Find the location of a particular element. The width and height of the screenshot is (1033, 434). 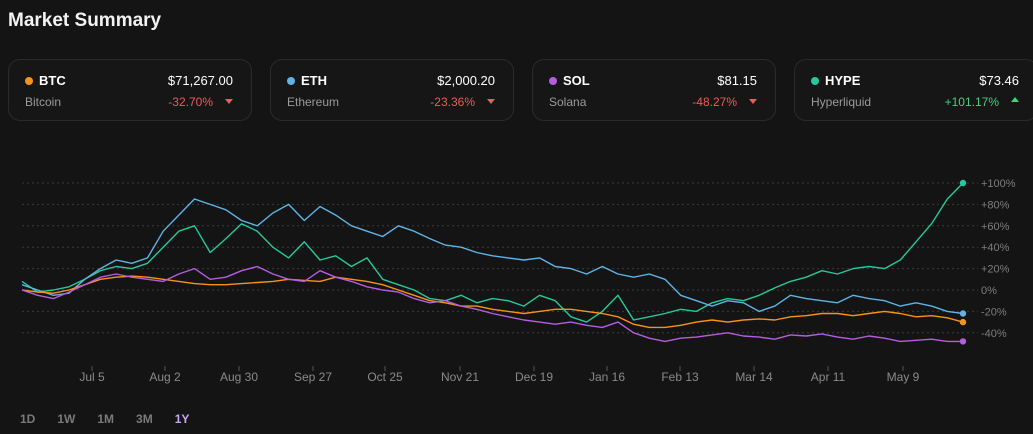

card-symbol: SOL is located at coordinates (576, 80).